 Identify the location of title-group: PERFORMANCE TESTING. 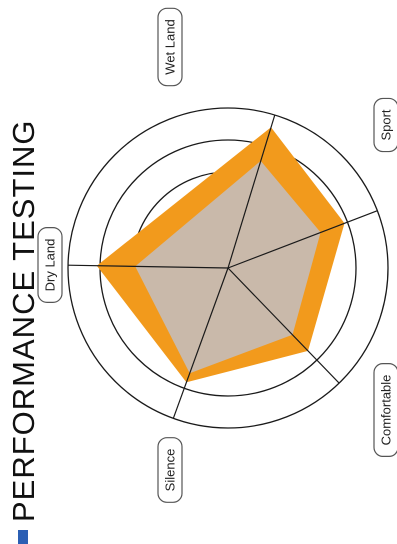
(23, 331).